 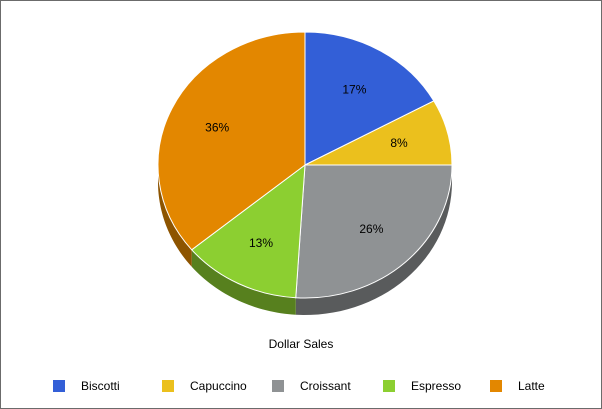 What do you see at coordinates (531, 386) in the screenshot?
I see `legend-label: Latte` at bounding box center [531, 386].